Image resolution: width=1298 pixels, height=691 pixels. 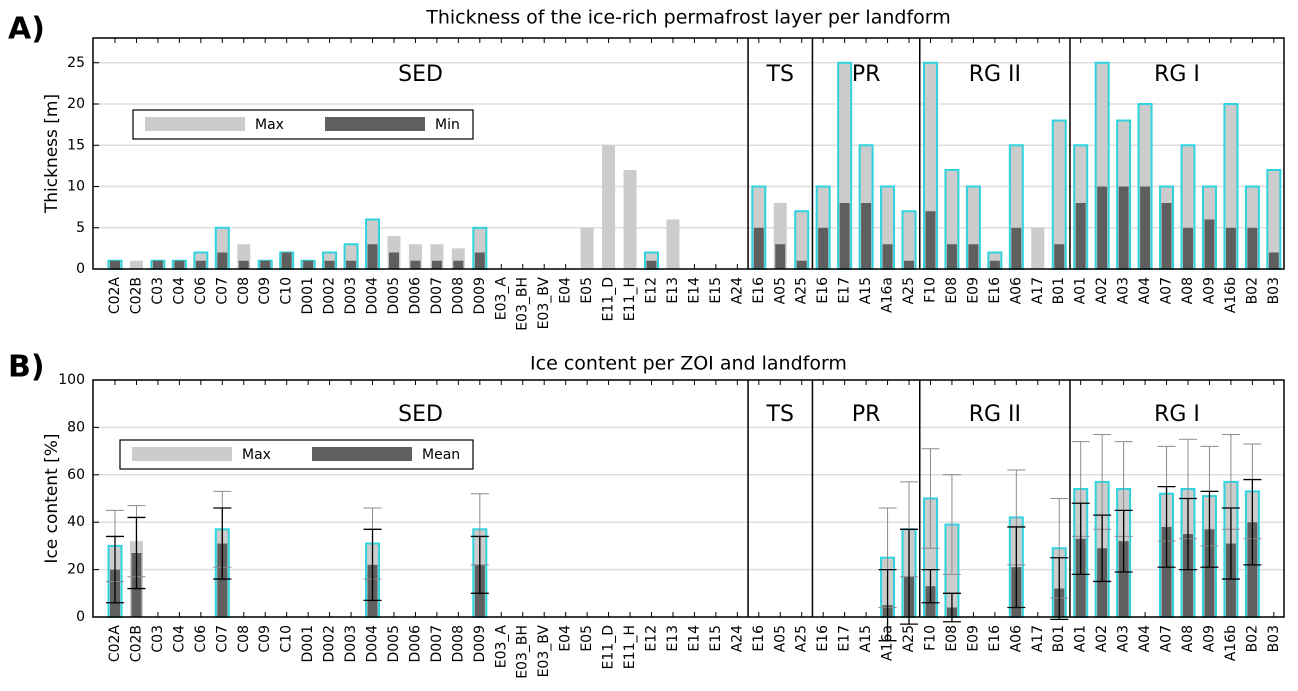 I want to click on x-tick-label: C08, so click(x=244, y=639).